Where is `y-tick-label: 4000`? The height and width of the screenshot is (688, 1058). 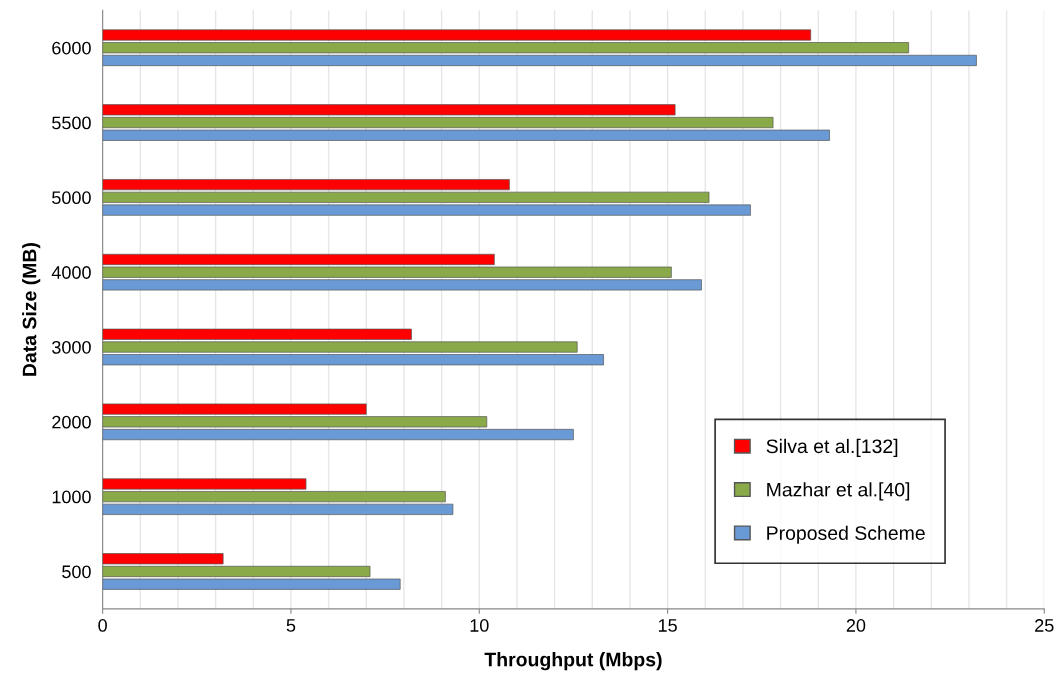 y-tick-label: 4000 is located at coordinates (71, 272).